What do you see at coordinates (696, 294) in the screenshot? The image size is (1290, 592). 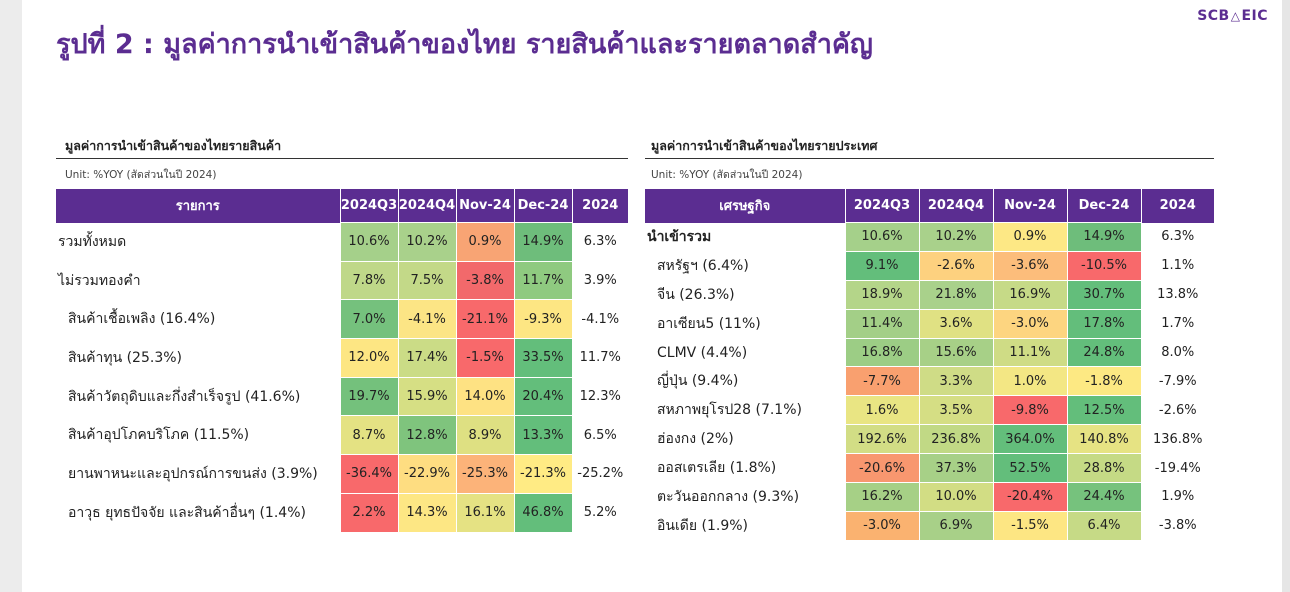 I see `row-label: จีน (26.3%)` at bounding box center [696, 294].